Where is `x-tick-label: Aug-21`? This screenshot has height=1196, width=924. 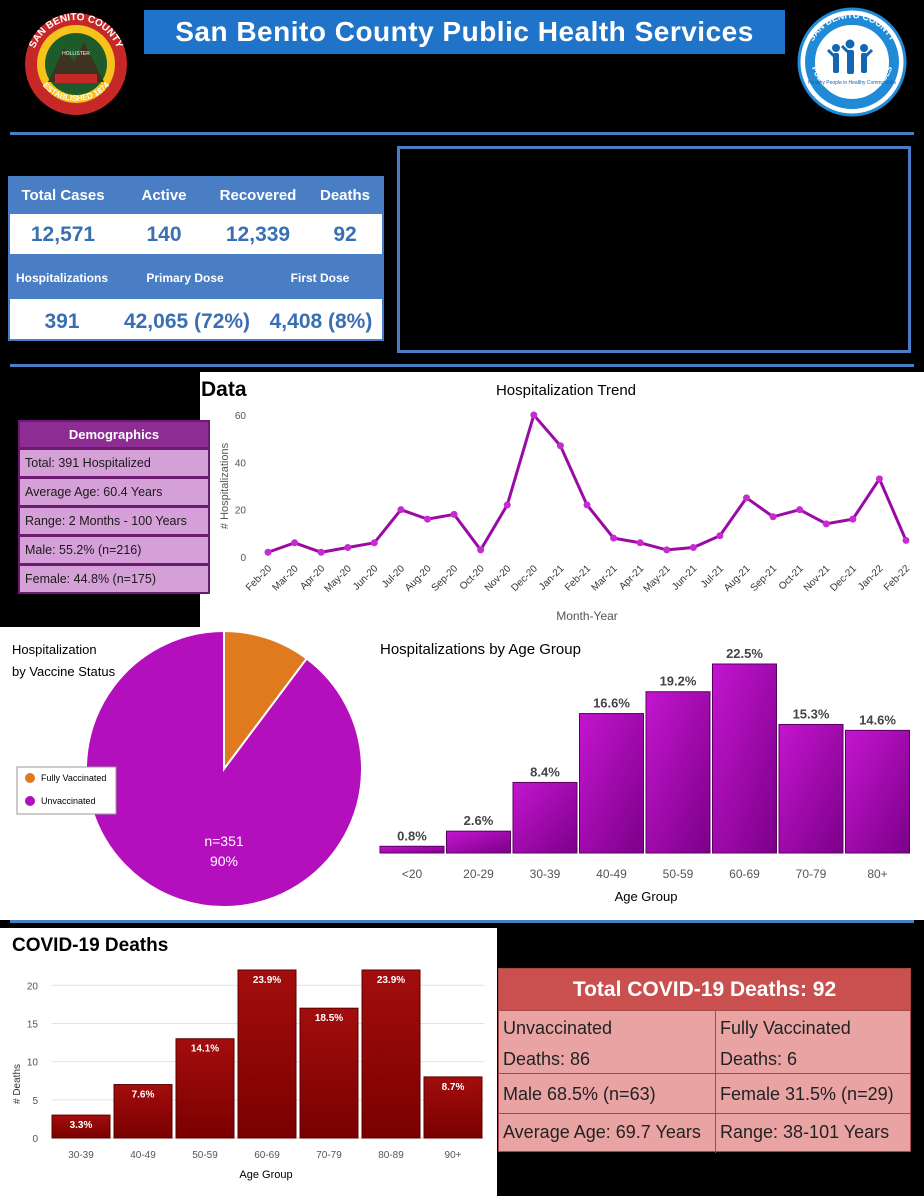
x-tick-label: Aug-21 is located at coordinates (737, 578).